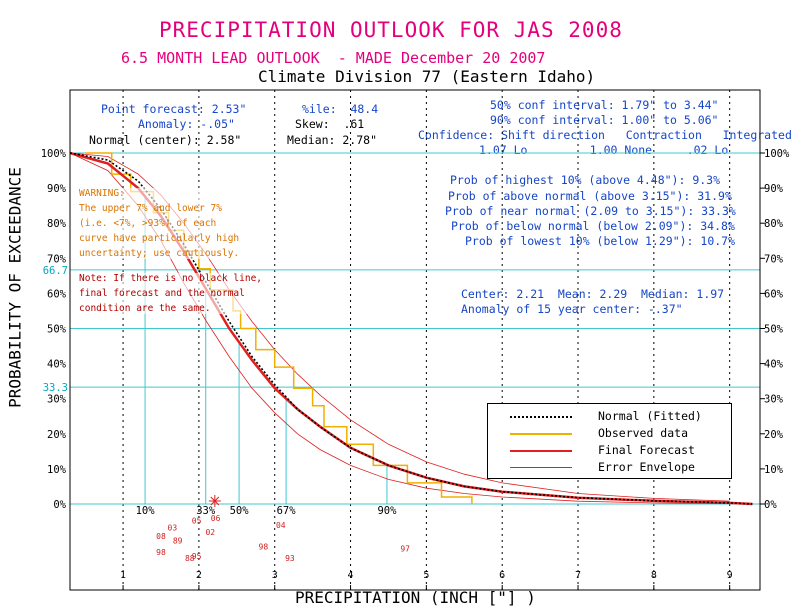 Image resolution: width=792 pixels, height=612 pixels. I want to click on y-tick-label-left: 50%, so click(57, 330).